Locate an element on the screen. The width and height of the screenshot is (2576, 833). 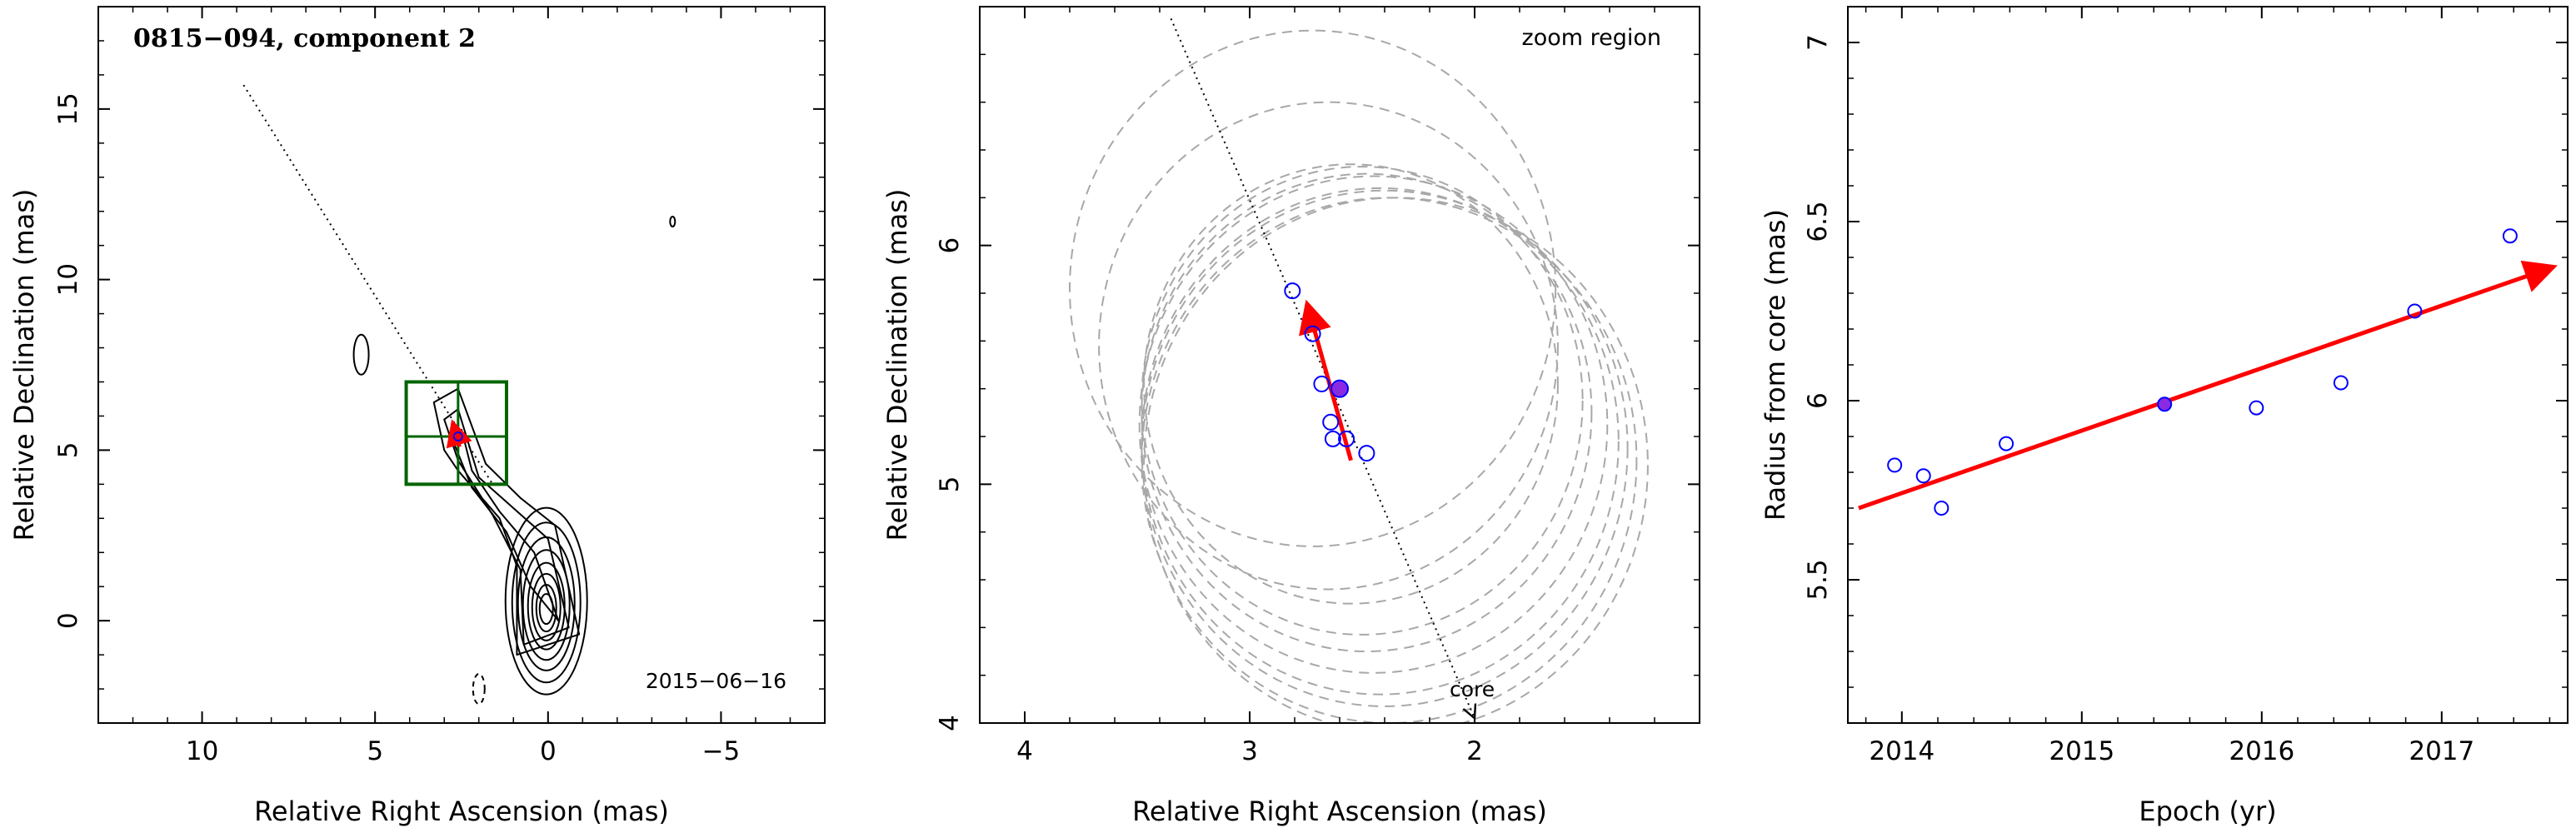
panel-2-marks is located at coordinates (1322, 367).